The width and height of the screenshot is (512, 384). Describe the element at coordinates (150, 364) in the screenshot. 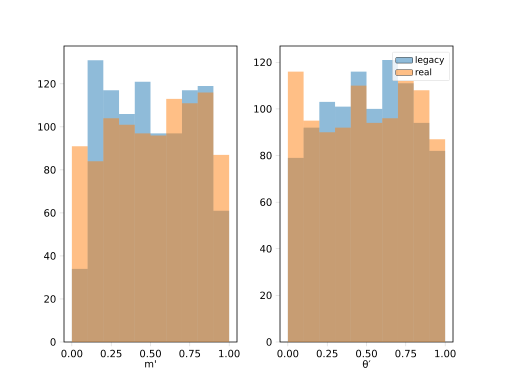

I see `x-axis-title: m'` at that location.